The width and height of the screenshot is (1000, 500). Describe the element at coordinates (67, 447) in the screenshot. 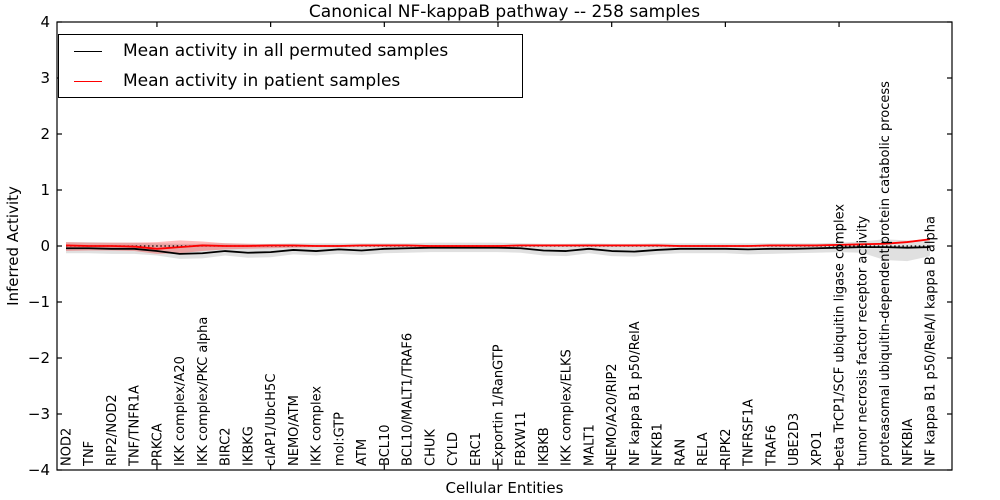

I see `entity-tick-label: NOD2` at that location.